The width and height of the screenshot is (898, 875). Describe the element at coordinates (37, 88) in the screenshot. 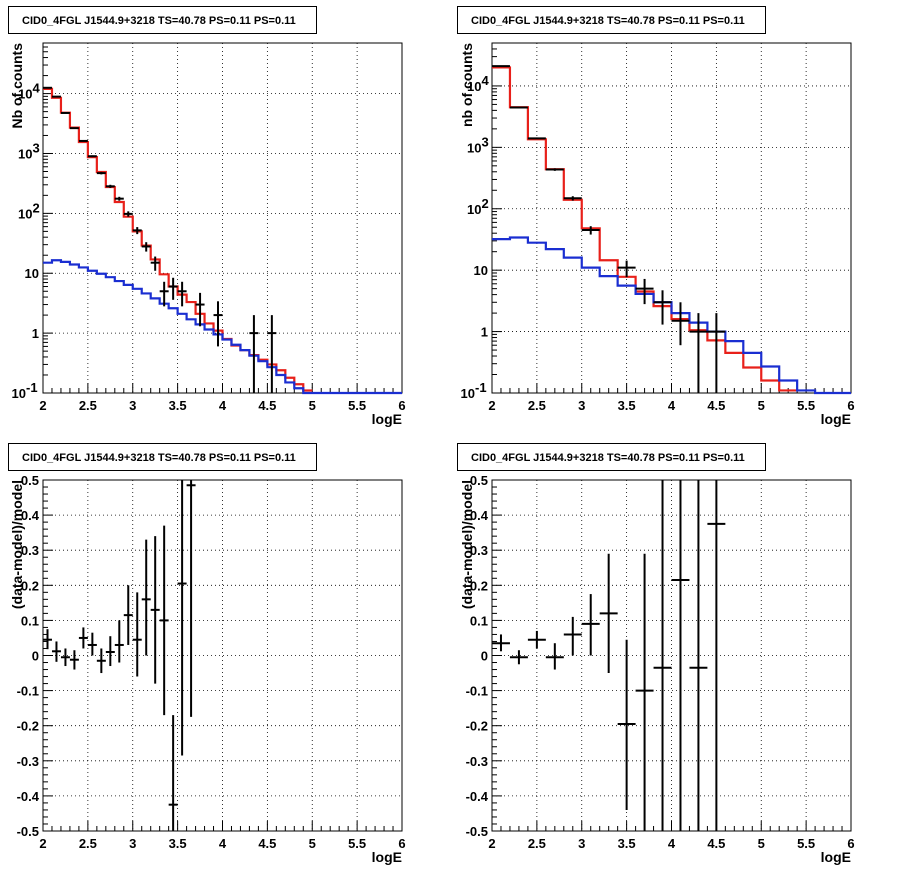

I see `y-tick-exponent: 4` at that location.